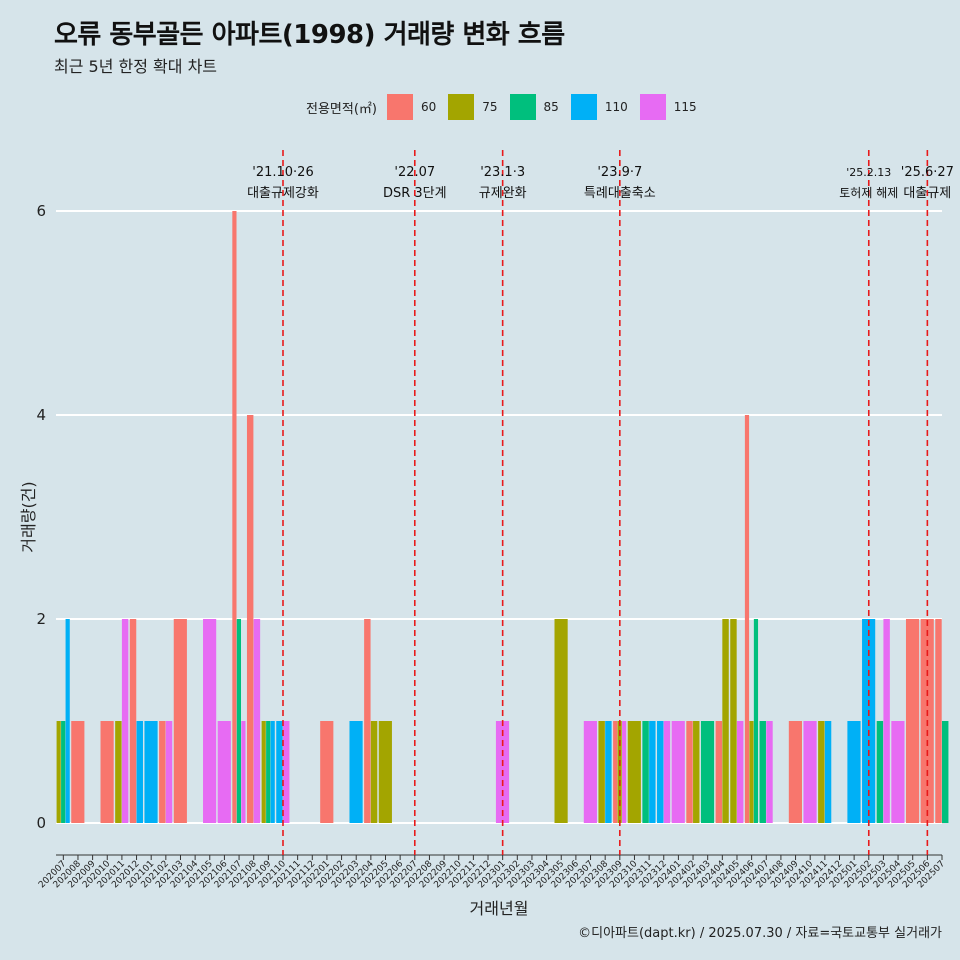 This screenshot has width=960, height=960. What do you see at coordinates (428, 107) in the screenshot?
I see `legend-label-60: 60` at bounding box center [428, 107].